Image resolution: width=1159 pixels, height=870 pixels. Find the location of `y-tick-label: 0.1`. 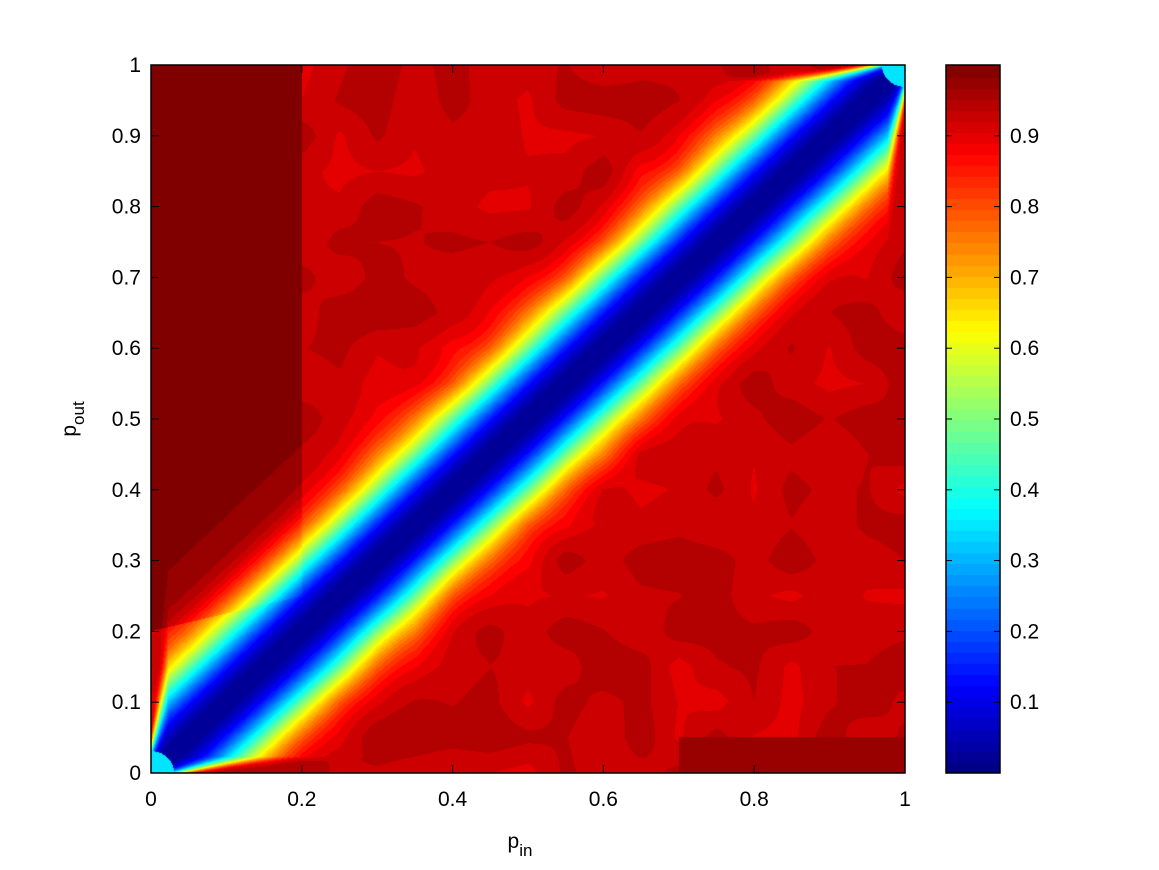

y-tick-label: 0.1 is located at coordinates (126, 702).